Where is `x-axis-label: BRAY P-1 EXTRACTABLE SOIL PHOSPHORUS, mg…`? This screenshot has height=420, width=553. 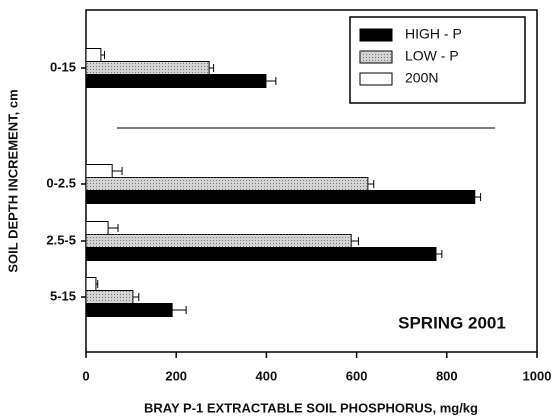 x-axis-label: BRAY P-1 EXTRACTABLE SOIL PHOSPHORUS, mg… is located at coordinates (311, 407).